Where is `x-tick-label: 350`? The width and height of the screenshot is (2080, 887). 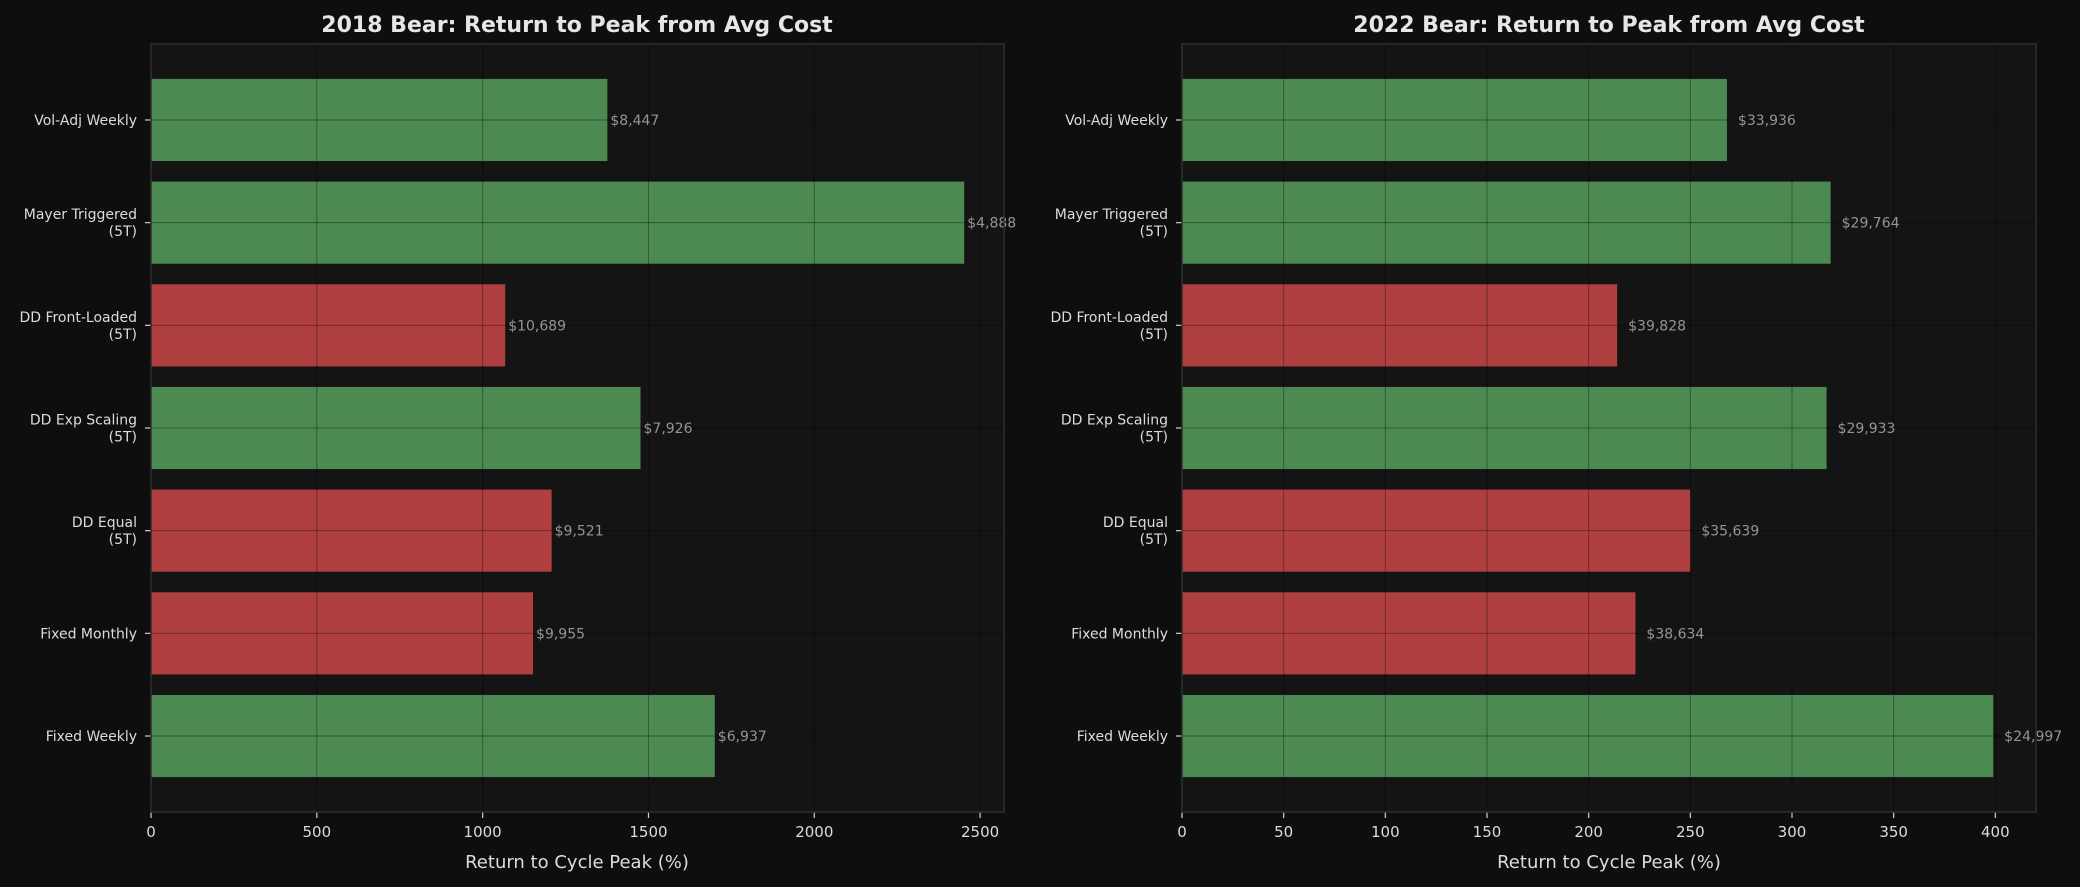 x-tick-label: 350 is located at coordinates (1893, 832).